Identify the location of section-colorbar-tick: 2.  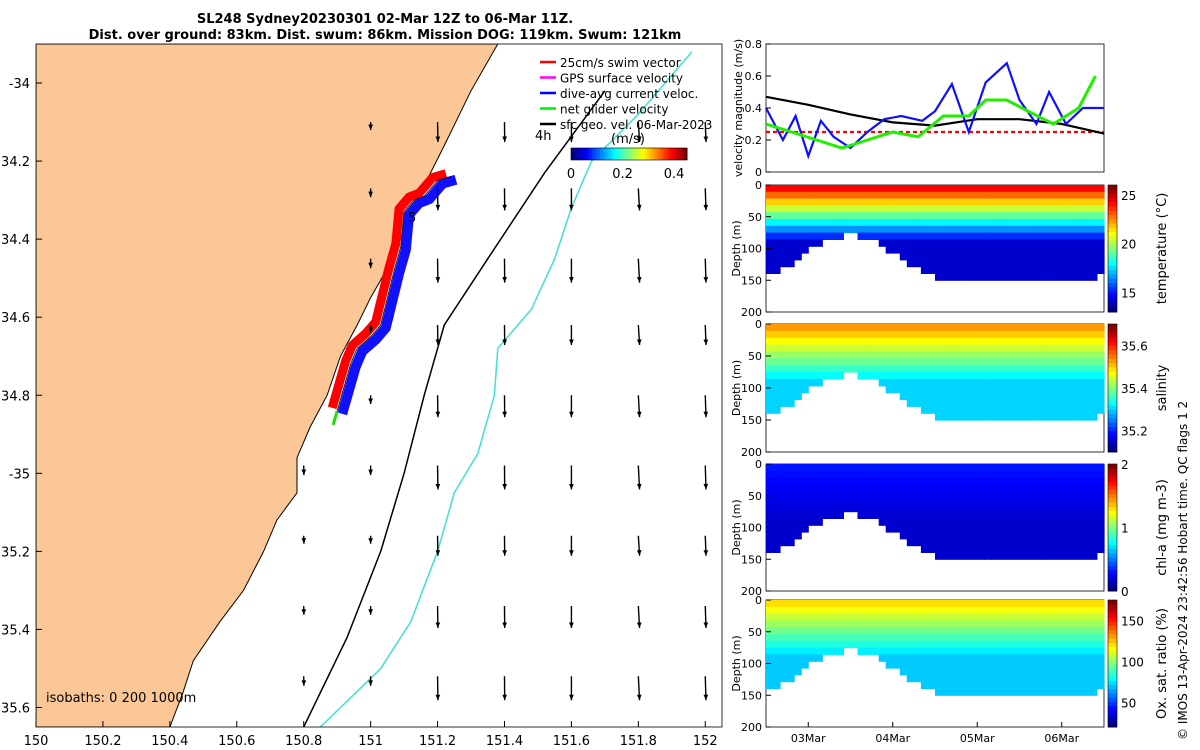
(1125, 465).